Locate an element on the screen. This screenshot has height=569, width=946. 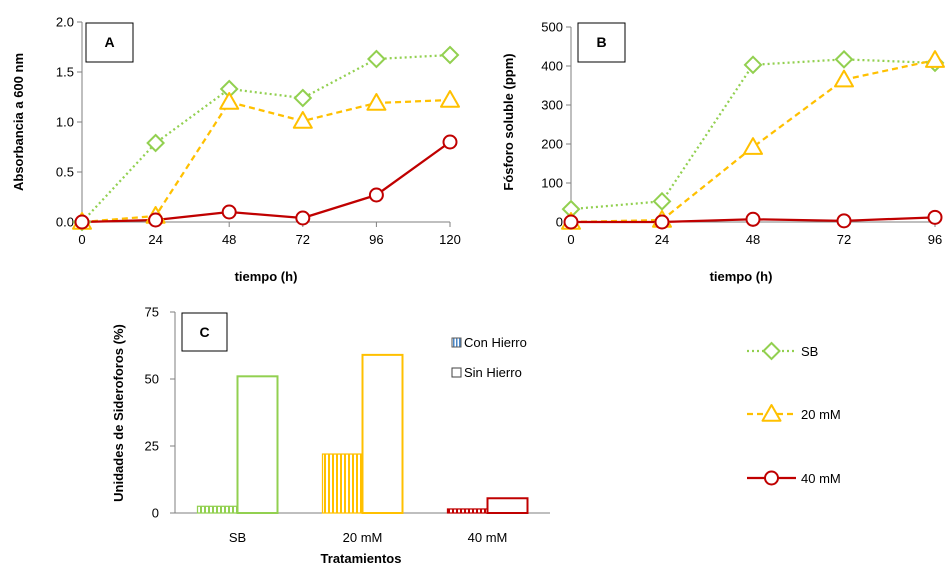
series-legend: SB 20 mM 40 mM is located at coordinates (794, 413).